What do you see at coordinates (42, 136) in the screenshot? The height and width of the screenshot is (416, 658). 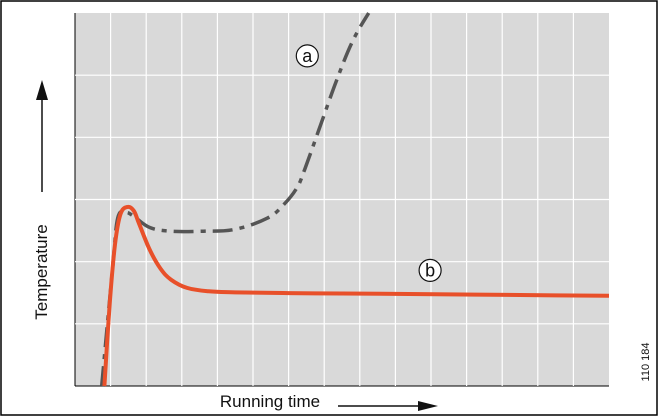 I see `y-axis-arrow` at bounding box center [42, 136].